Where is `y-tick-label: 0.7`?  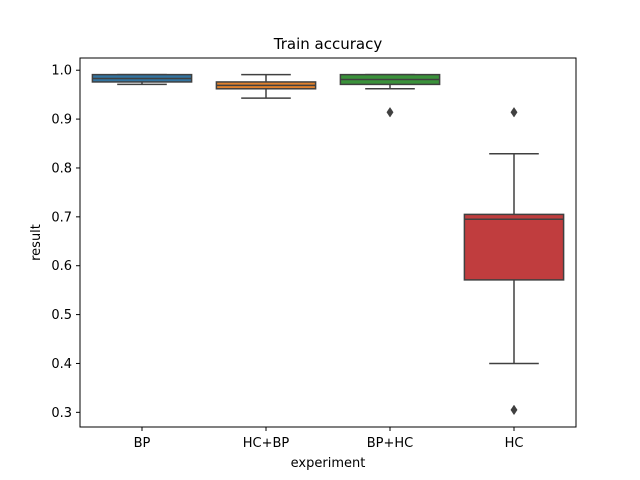
y-tick-label: 0.7 is located at coordinates (61, 217).